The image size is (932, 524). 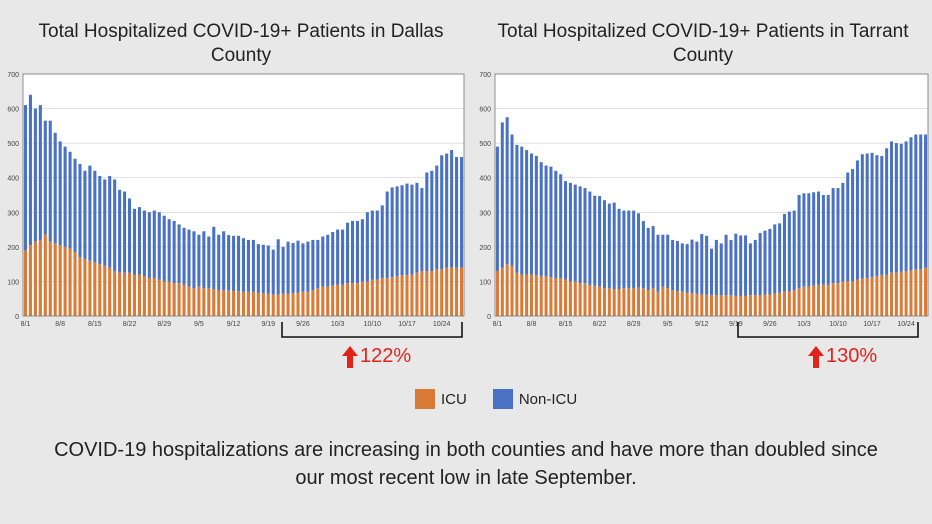 What do you see at coordinates (95, 324) in the screenshot?
I see `dallas-xtick-label: 8/15` at bounding box center [95, 324].